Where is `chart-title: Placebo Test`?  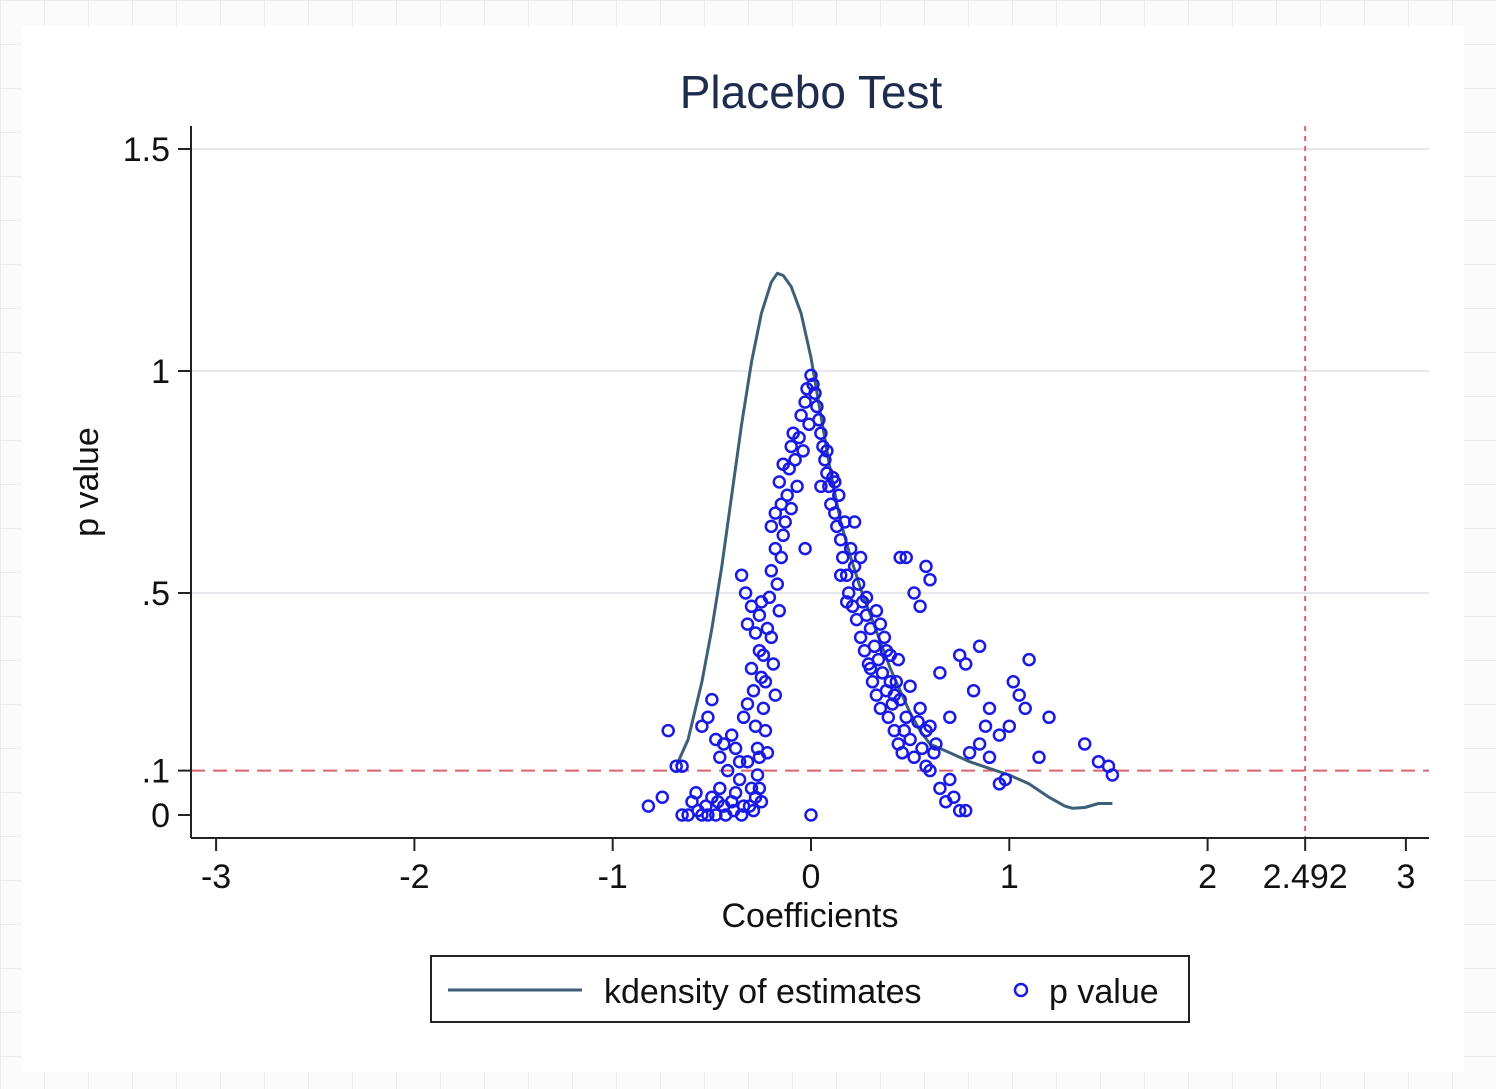
chart-title: Placebo Test is located at coordinates (811, 92).